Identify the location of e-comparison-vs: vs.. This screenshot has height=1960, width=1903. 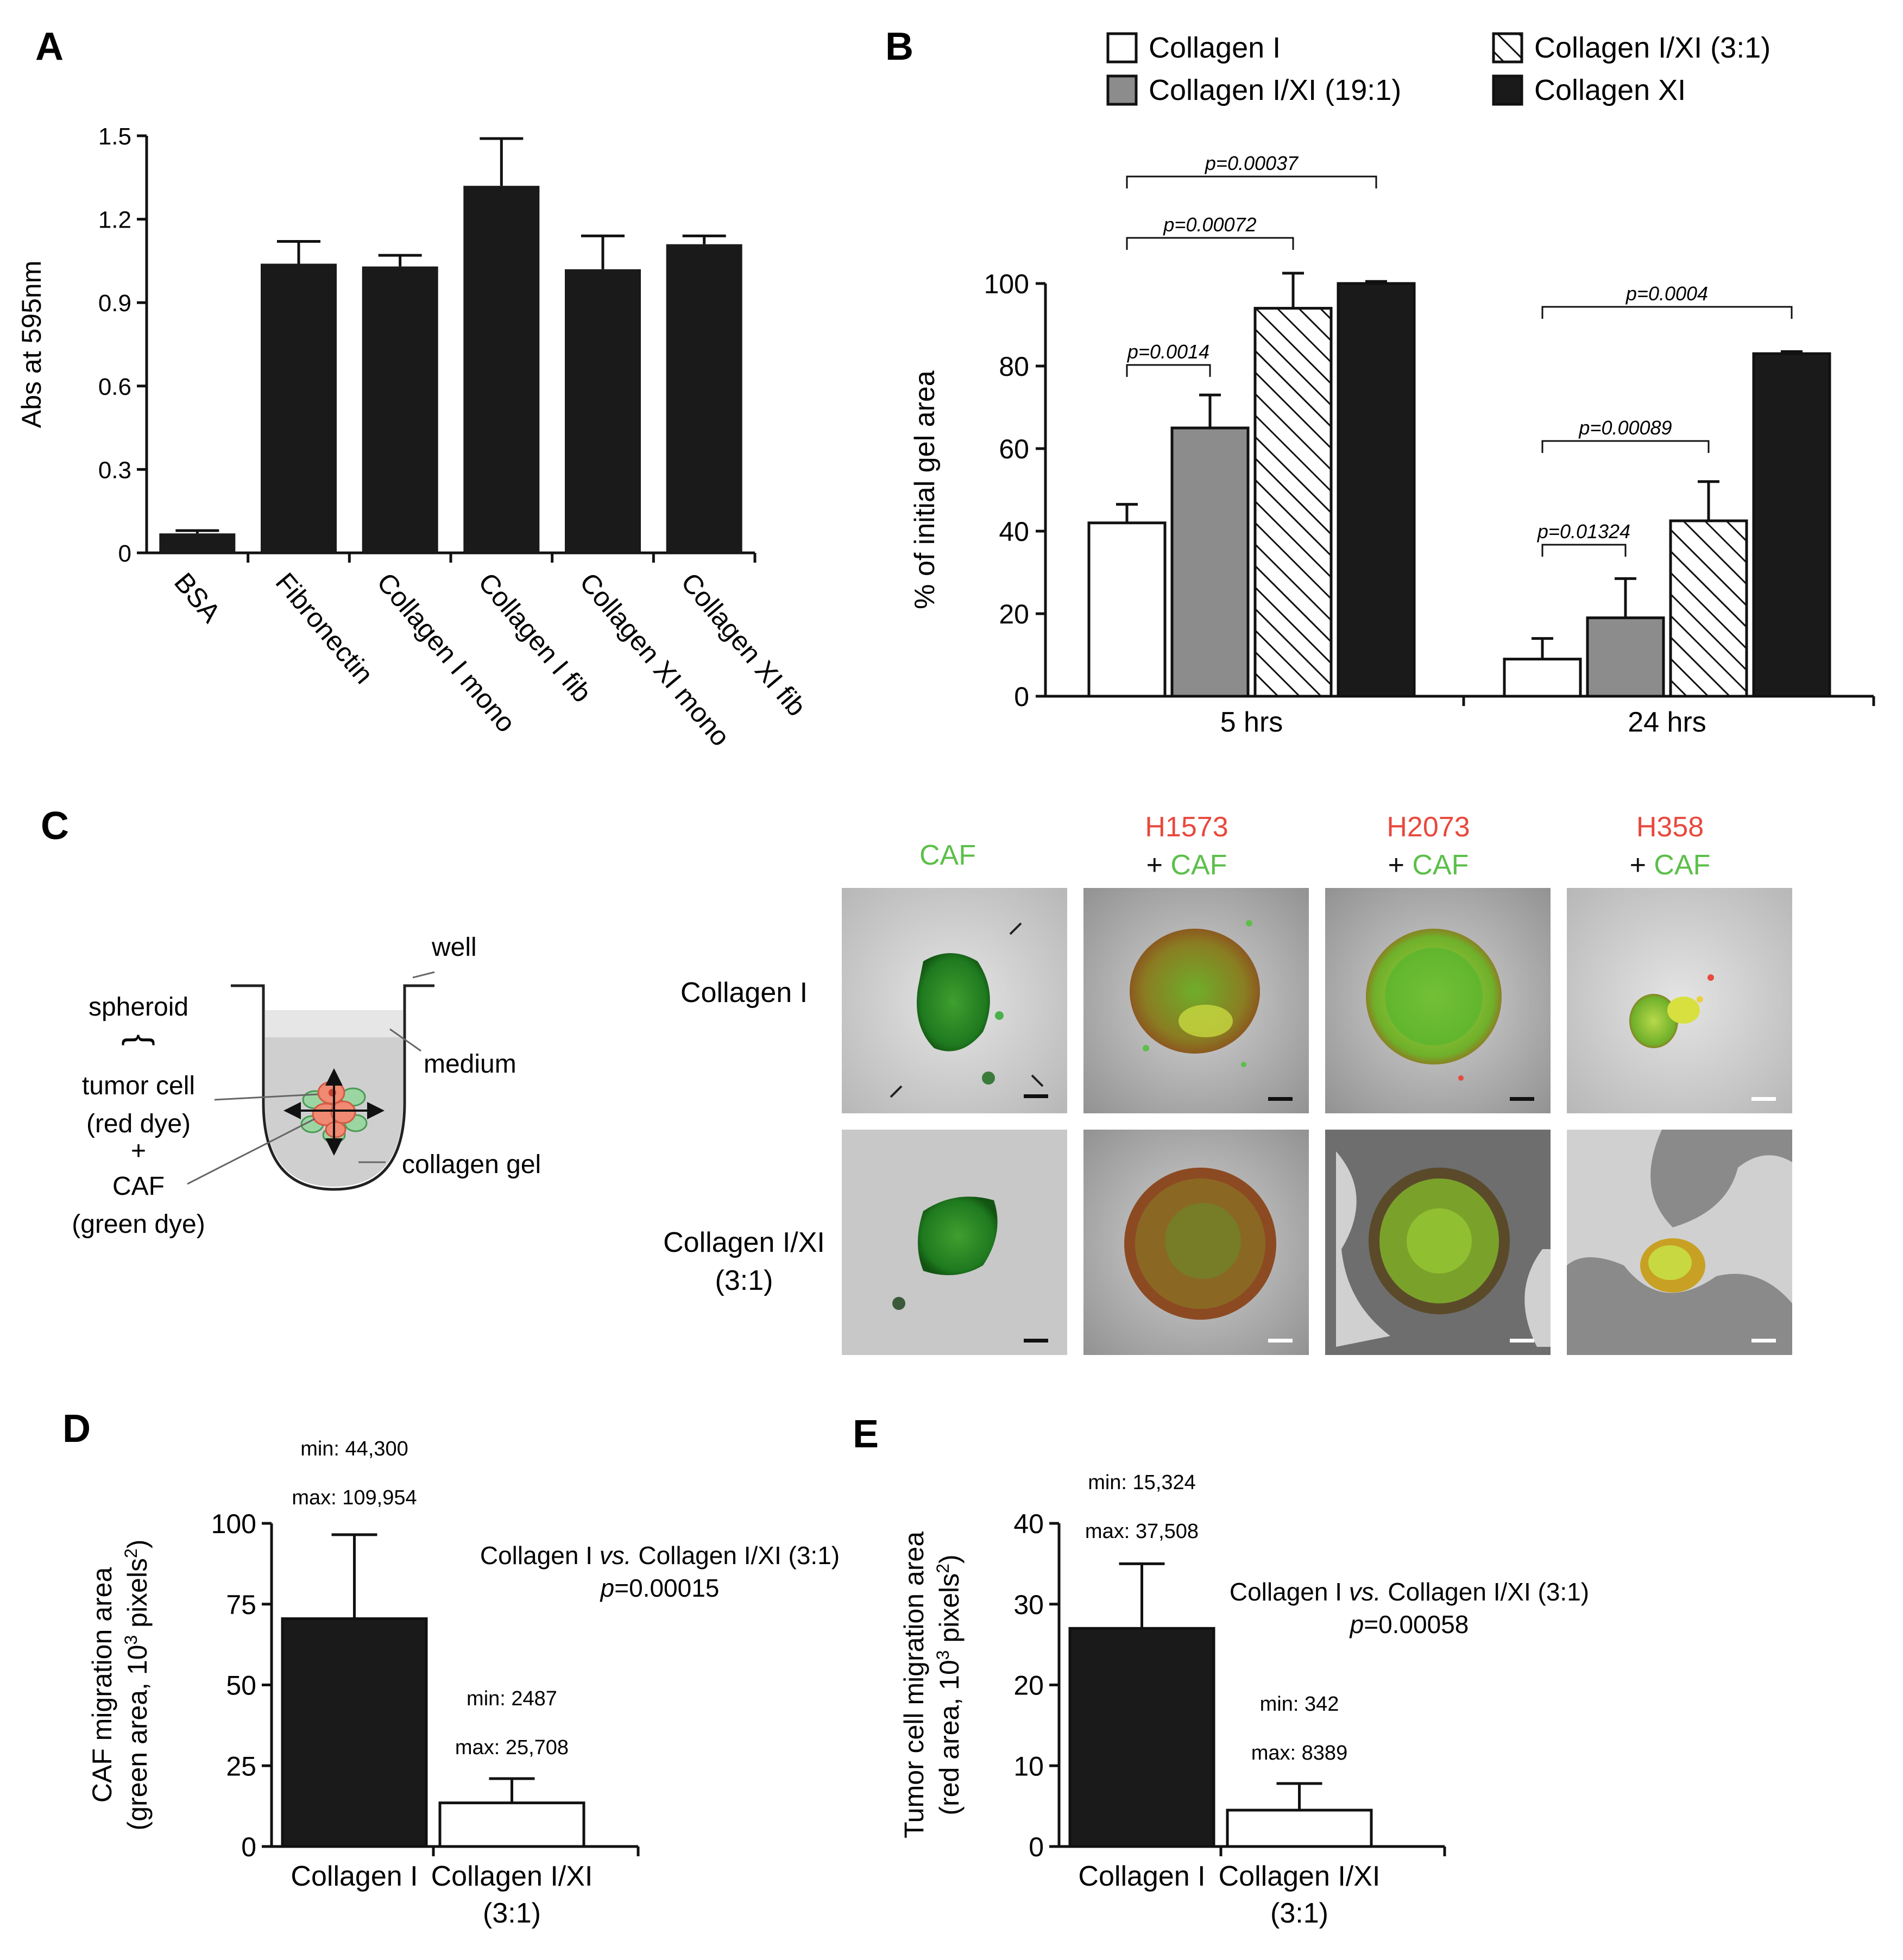
(1365, 1592).